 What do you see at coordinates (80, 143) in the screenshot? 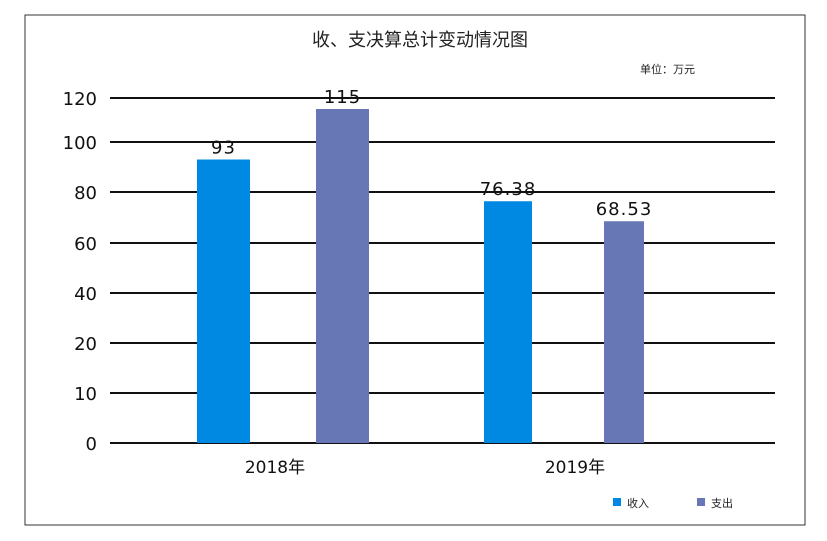
I see `y-tick-label: 100` at bounding box center [80, 143].